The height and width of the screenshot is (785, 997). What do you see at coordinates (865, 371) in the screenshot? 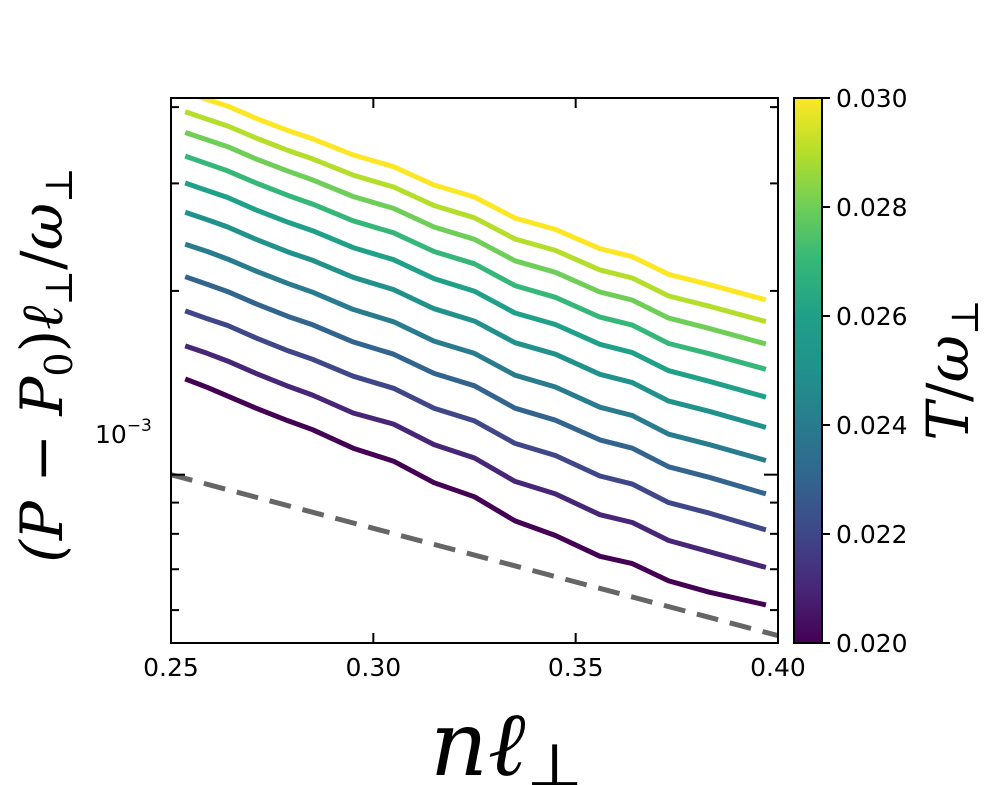
I see `colorbar-ticks: 0.020 0.022 0.024 0.026 0.028 0.030` at bounding box center [865, 371].